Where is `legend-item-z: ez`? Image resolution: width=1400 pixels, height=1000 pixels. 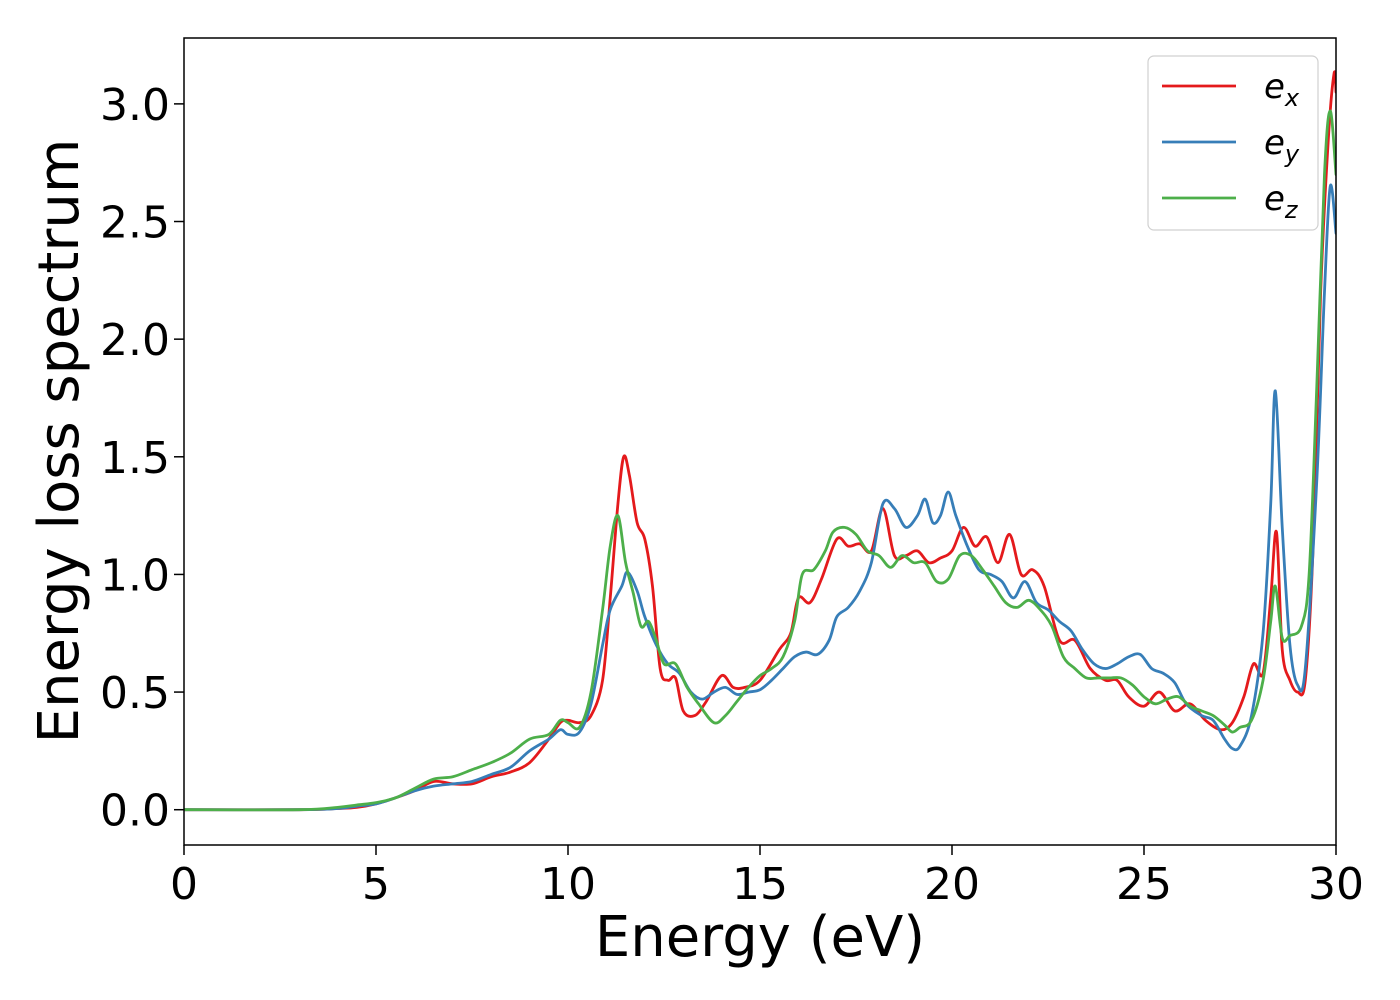
legend-item-z: ez is located at coordinates (1230, 201).